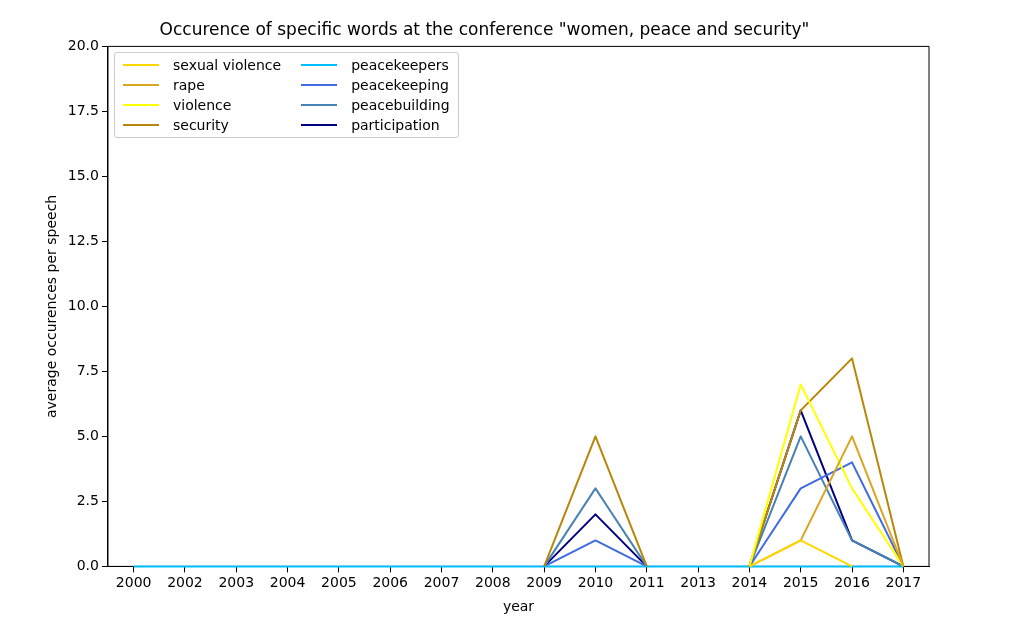 The image size is (1024, 640). What do you see at coordinates (544, 582) in the screenshot?
I see `x-tick-label: 2009` at bounding box center [544, 582].